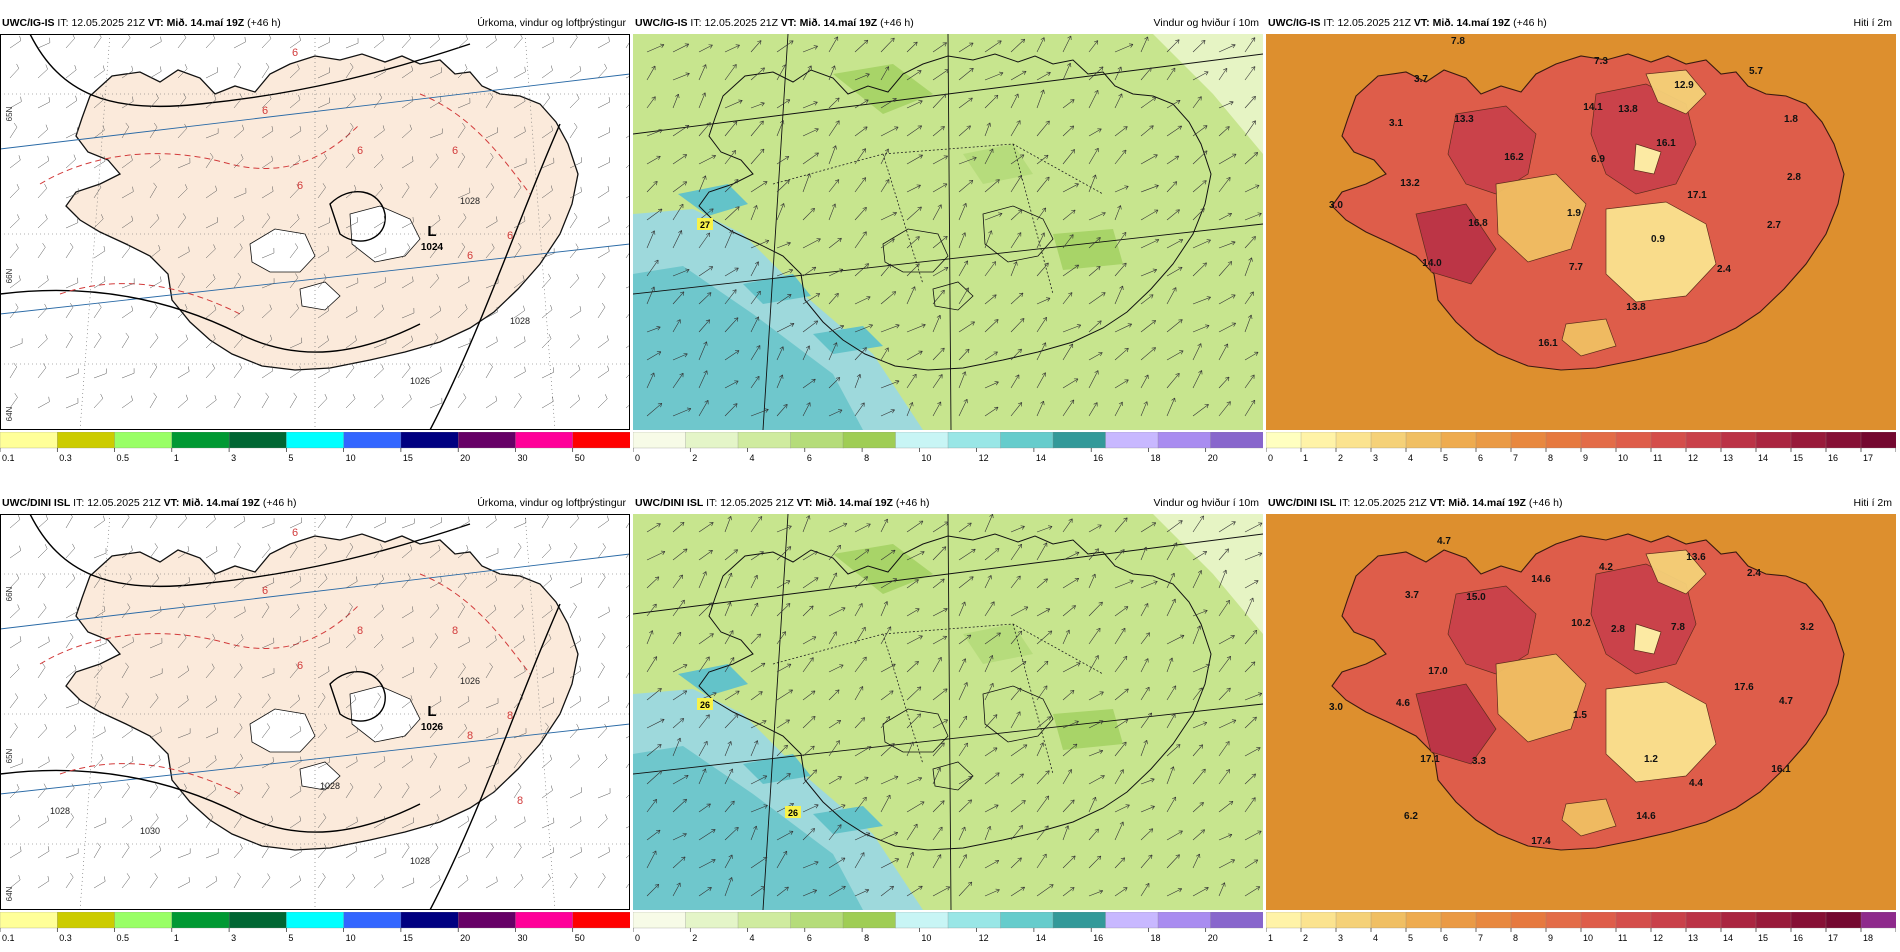 The height and width of the screenshot is (952, 1900). I want to click on temp-value-label: 17.0, so click(1438, 671).